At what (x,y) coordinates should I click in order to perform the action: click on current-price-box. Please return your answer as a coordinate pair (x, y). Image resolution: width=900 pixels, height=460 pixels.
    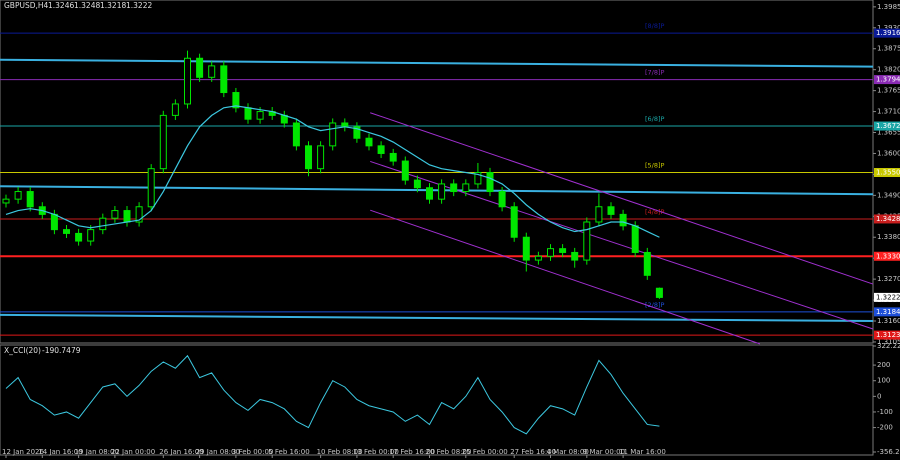
    Looking at the image, I should click on (887, 297).